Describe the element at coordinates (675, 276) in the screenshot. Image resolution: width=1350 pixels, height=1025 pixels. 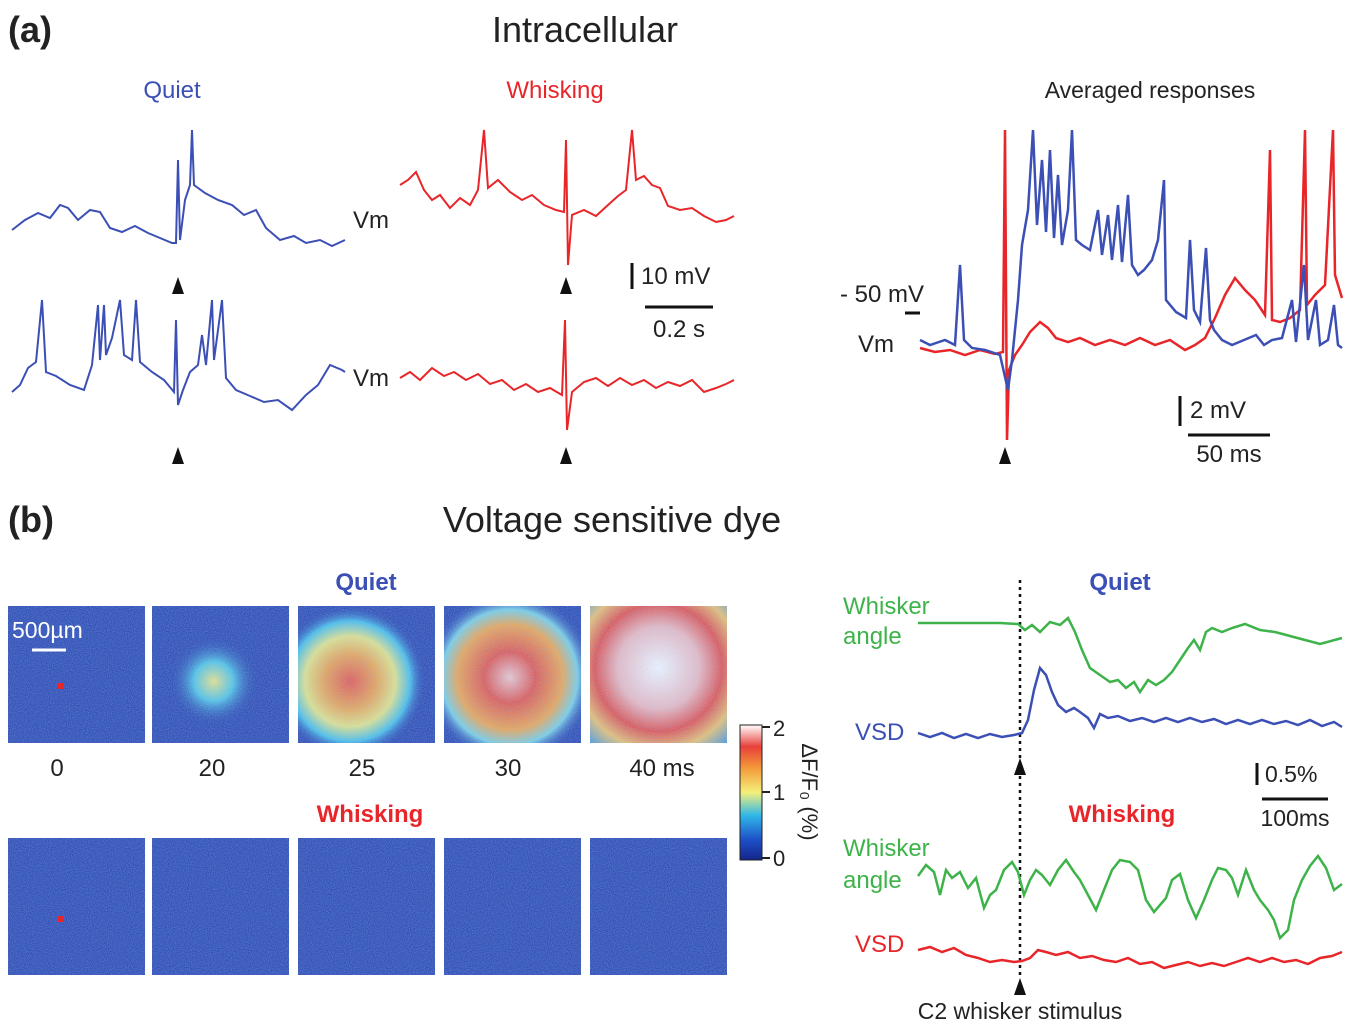
I see `scale-voltage-label: 10 mV` at that location.